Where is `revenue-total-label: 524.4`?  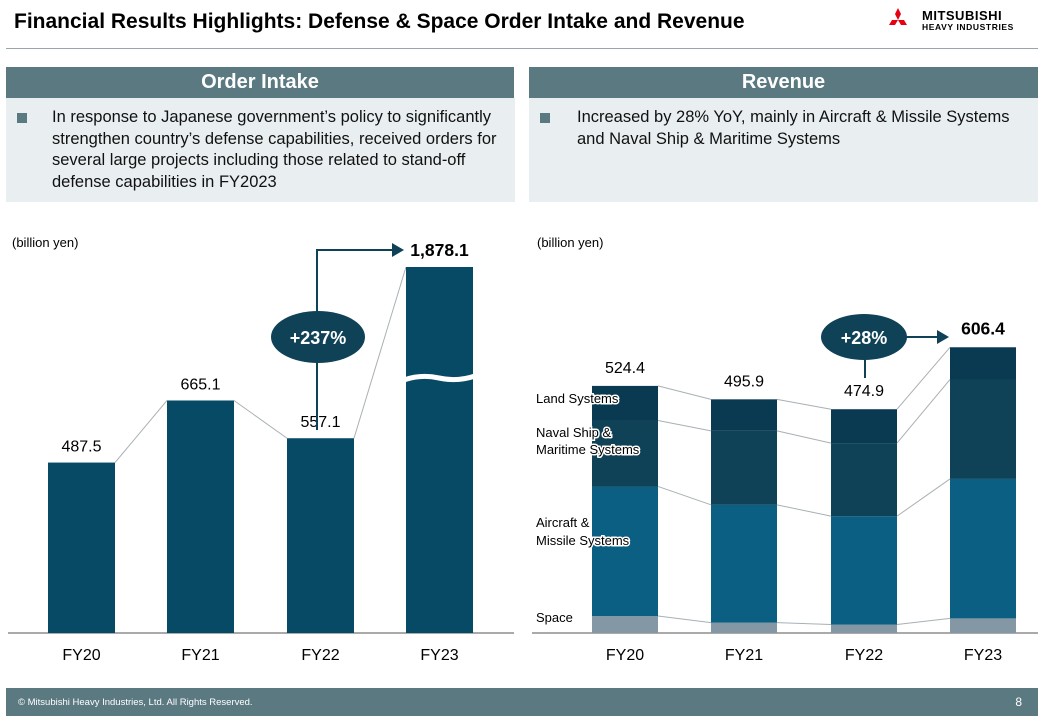
revenue-total-label: 524.4 is located at coordinates (625, 368).